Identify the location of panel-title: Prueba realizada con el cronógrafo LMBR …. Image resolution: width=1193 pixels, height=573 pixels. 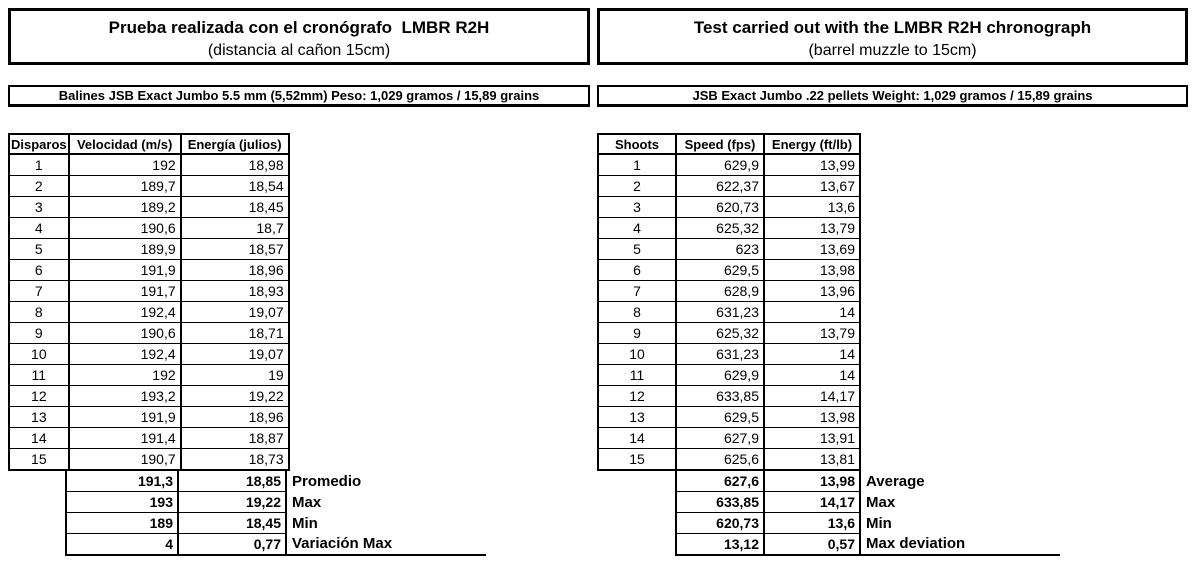
(299, 27).